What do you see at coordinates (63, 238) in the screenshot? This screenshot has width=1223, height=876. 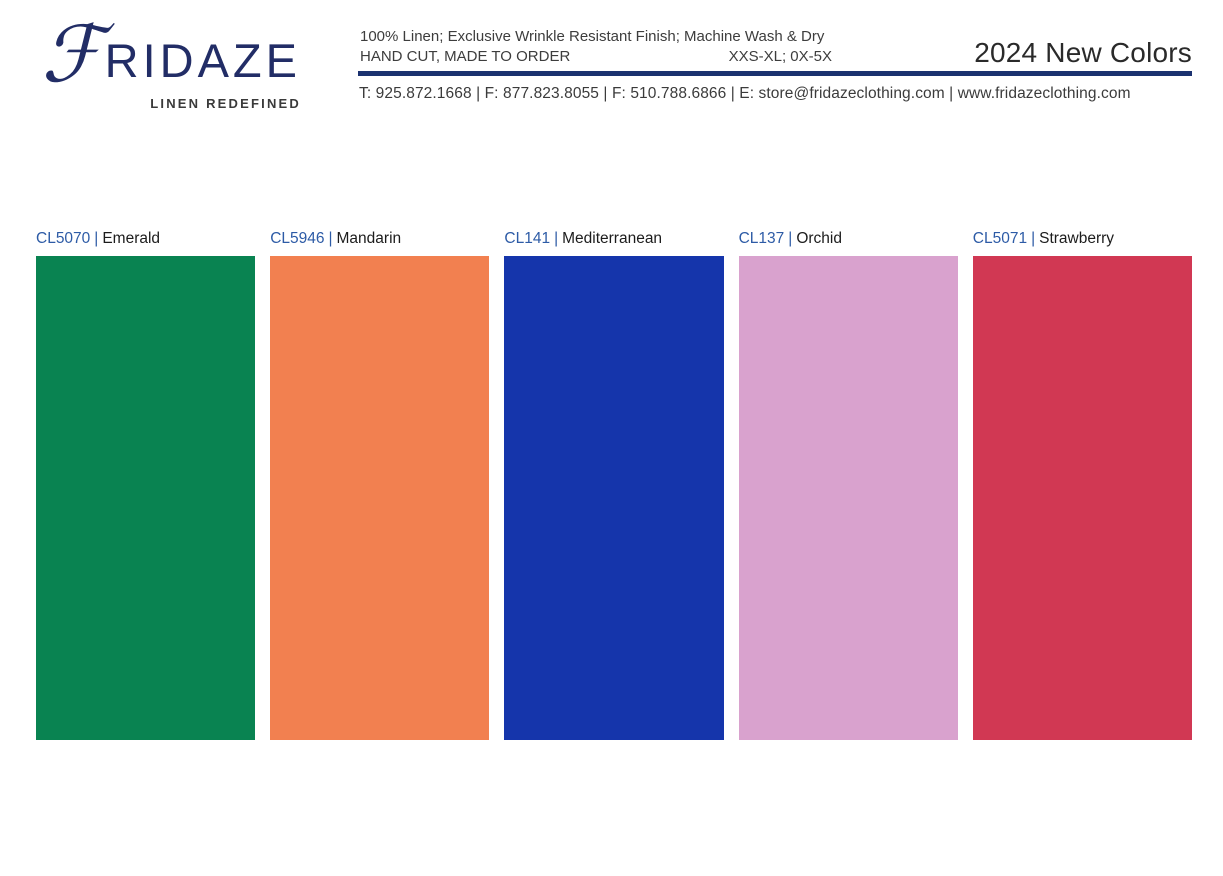 I see `swatch-code: CL5070` at bounding box center [63, 238].